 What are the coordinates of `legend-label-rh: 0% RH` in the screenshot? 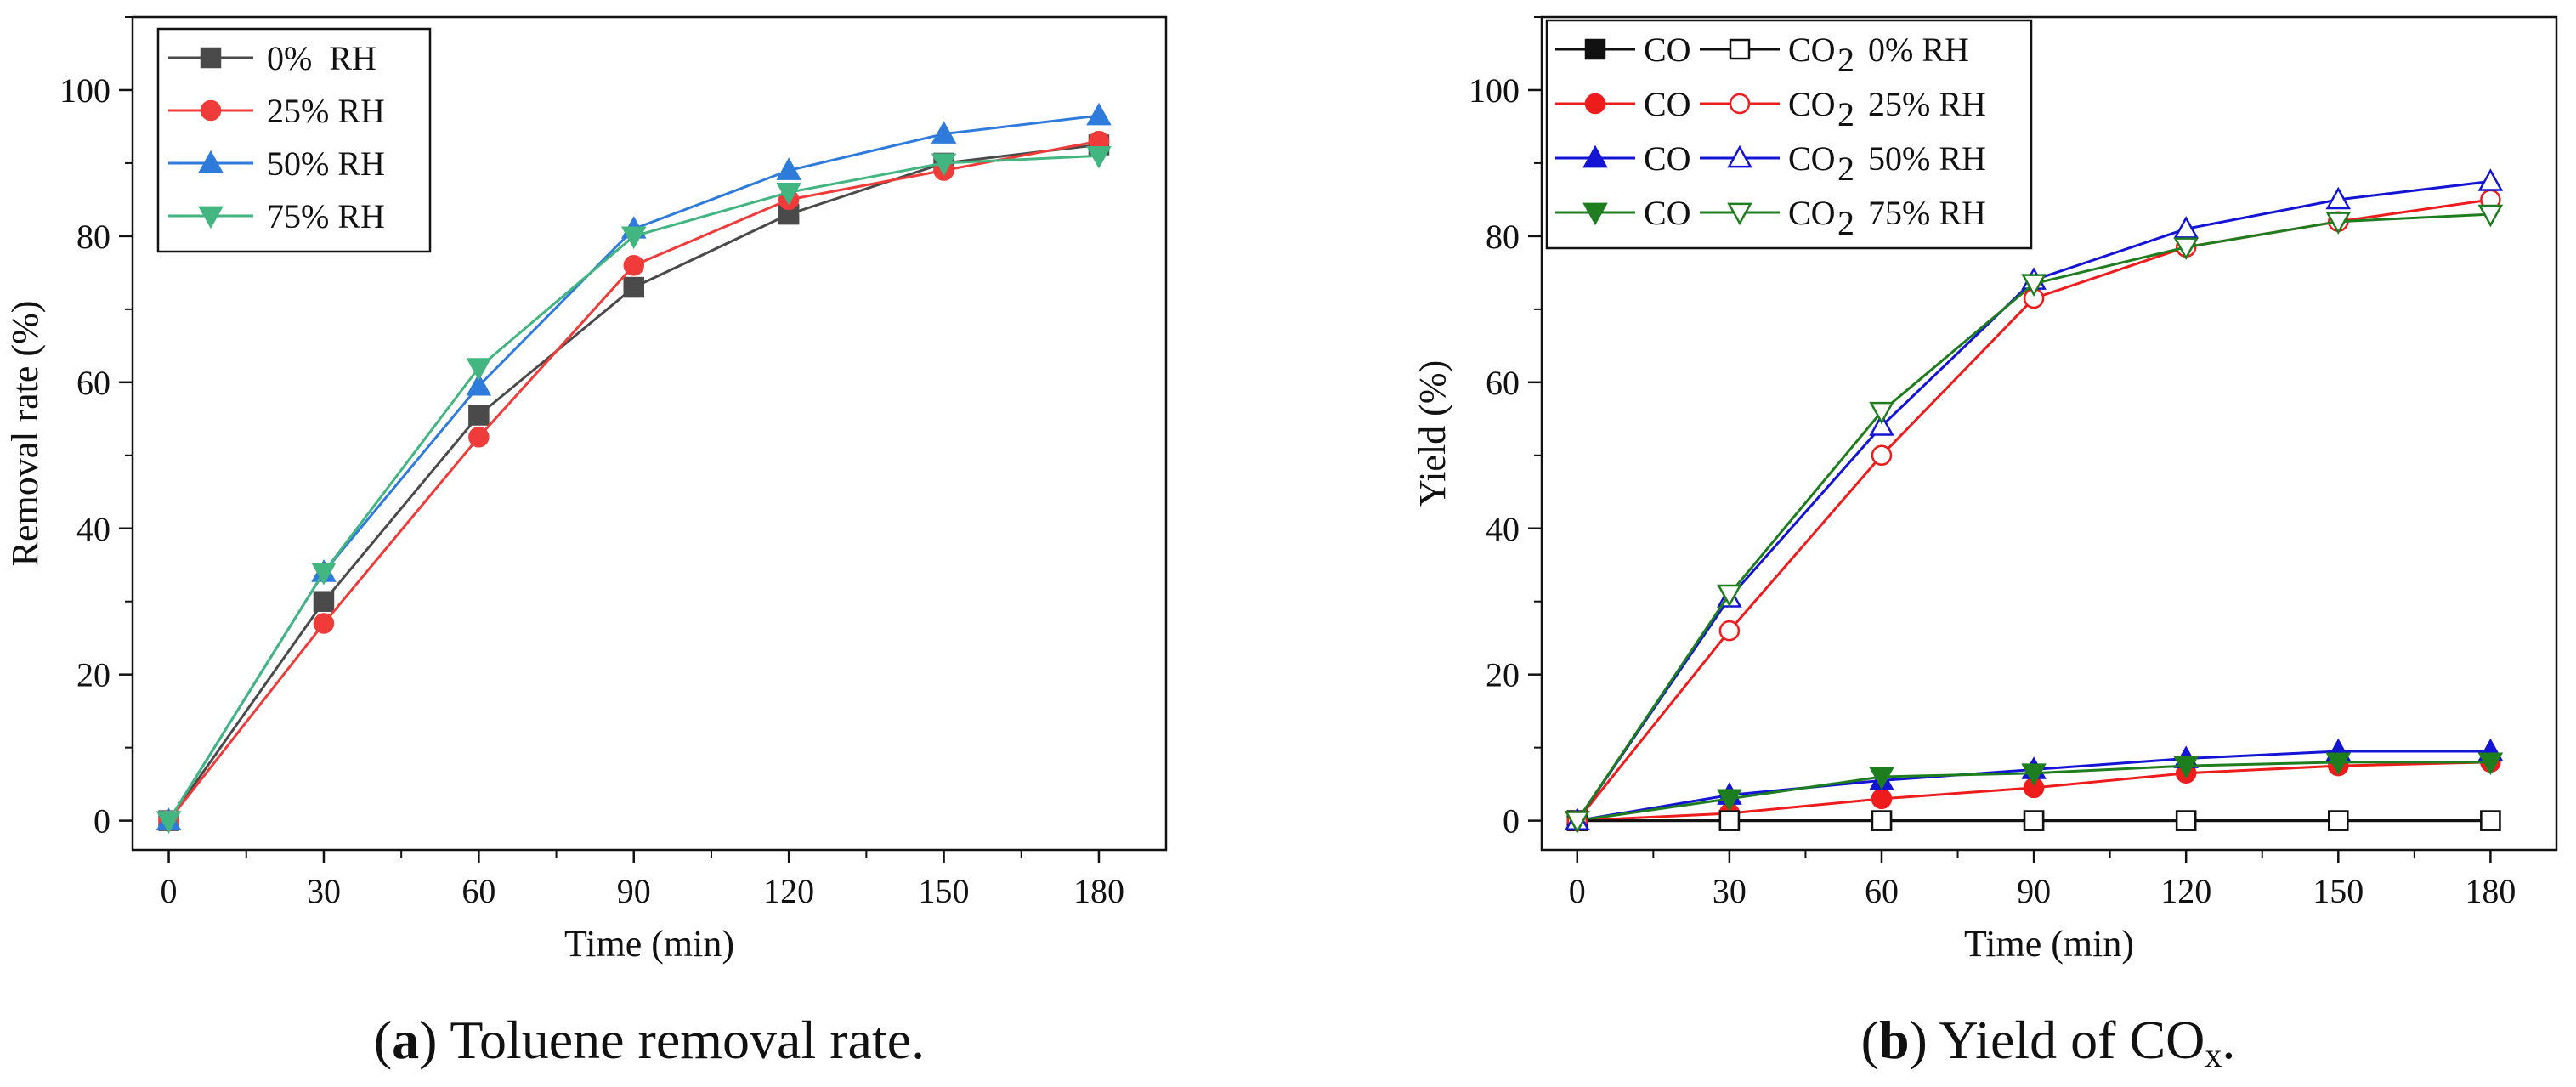 It's located at (1918, 50).